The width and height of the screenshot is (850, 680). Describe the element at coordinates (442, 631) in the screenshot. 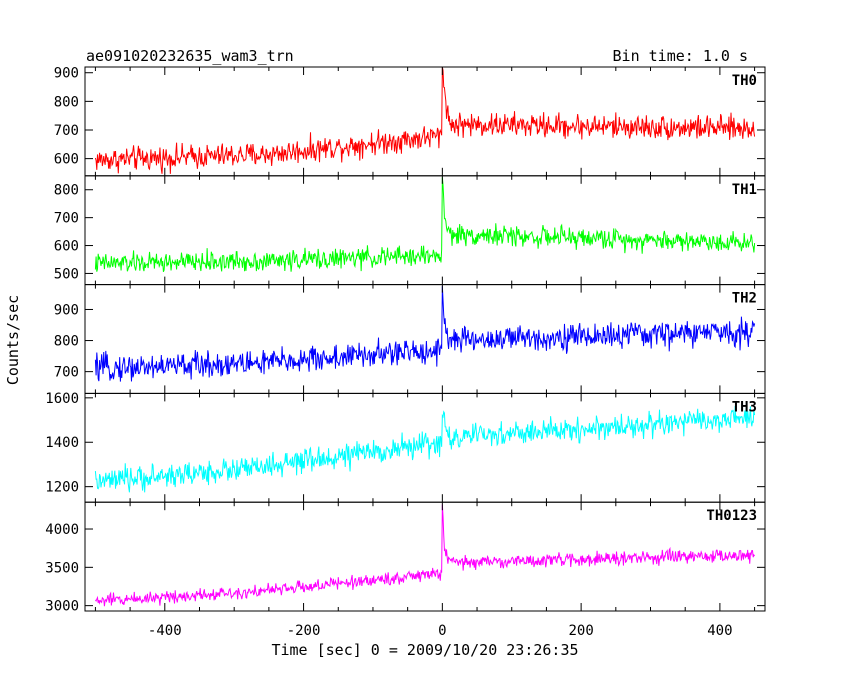

I see `x-tick-label: 0` at that location.